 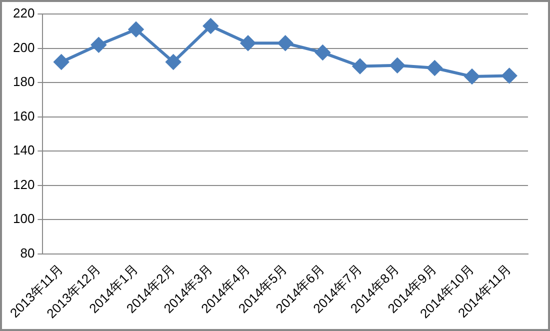 I want to click on y-tick-label: 160, so click(x=23, y=116).